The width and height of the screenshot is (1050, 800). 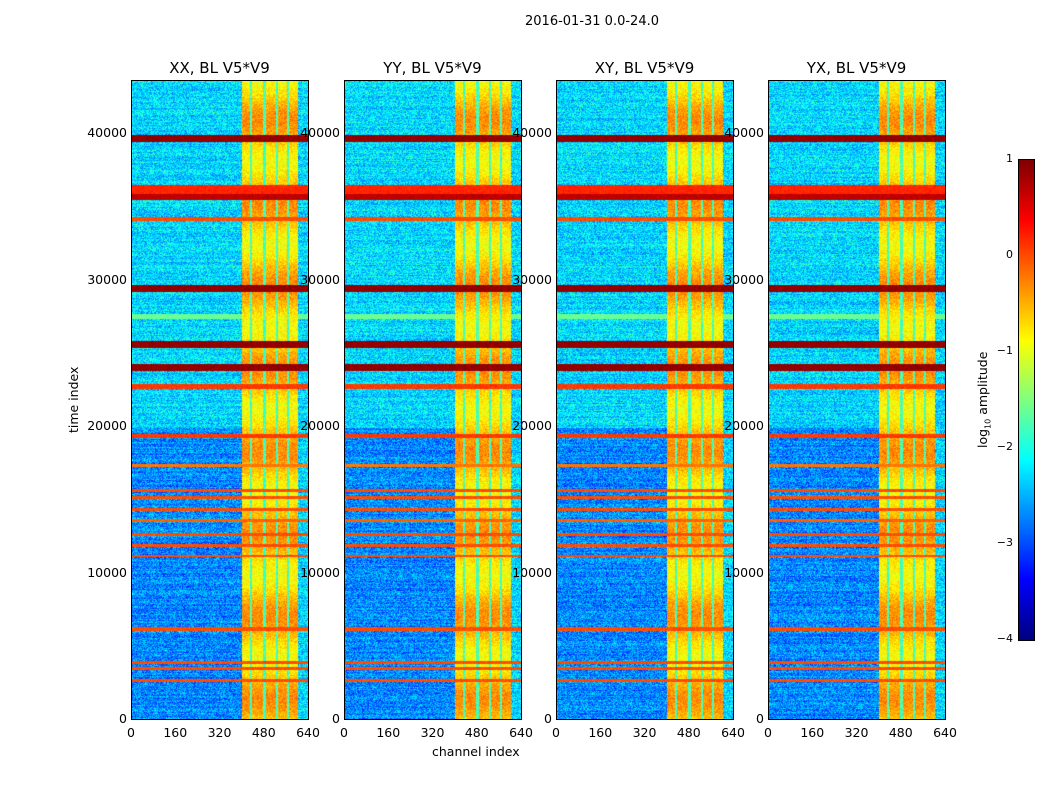 I want to click on colorbar-label: log10 amplitude, so click(x=984, y=400).